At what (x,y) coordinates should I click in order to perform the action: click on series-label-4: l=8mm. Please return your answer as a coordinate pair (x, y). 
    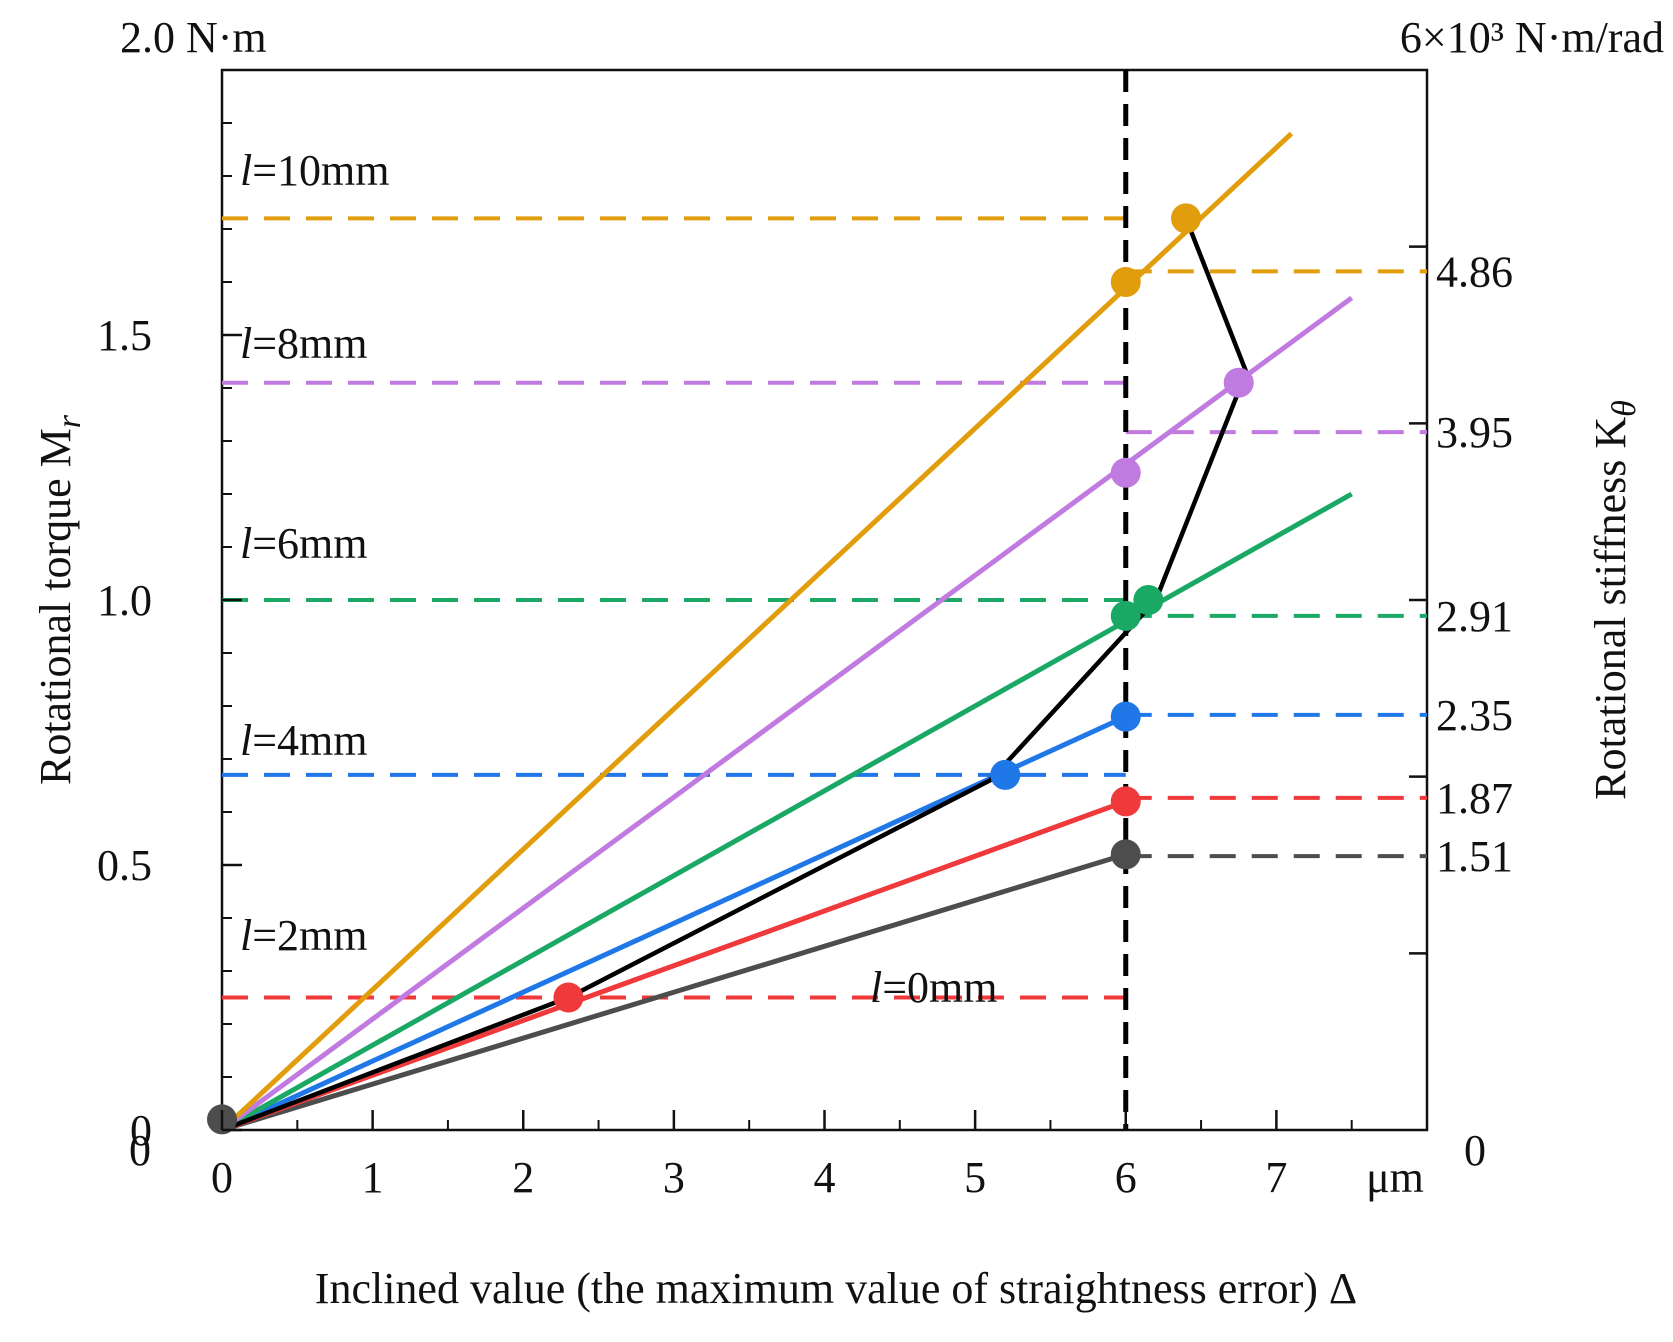
    Looking at the image, I should click on (304, 343).